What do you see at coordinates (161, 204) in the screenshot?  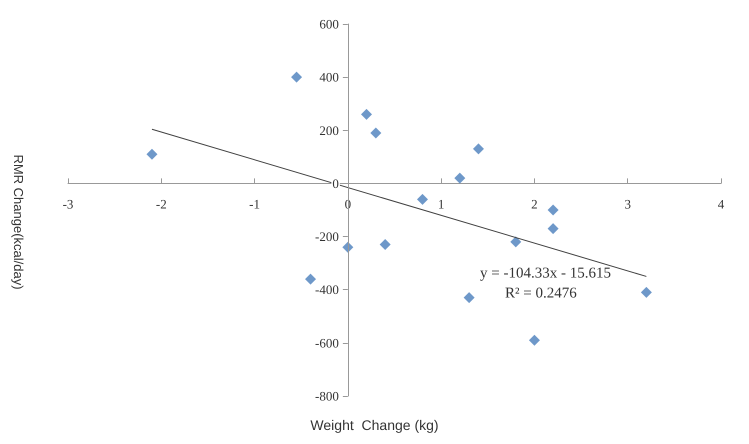 I see `x-tick-label: -2` at bounding box center [161, 204].